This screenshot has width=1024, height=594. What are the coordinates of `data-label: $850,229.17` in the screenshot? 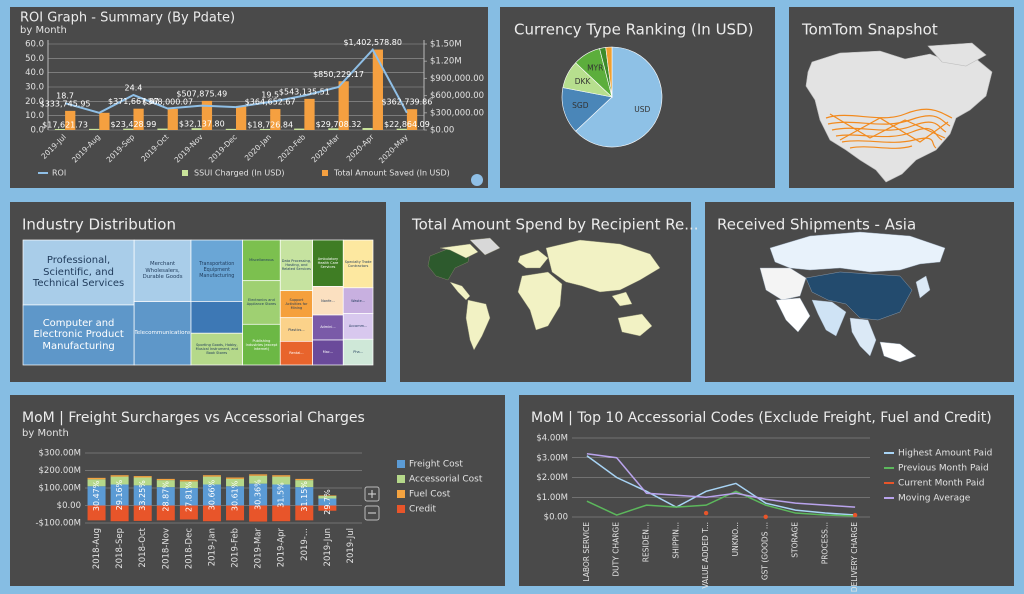 It's located at (338, 74).